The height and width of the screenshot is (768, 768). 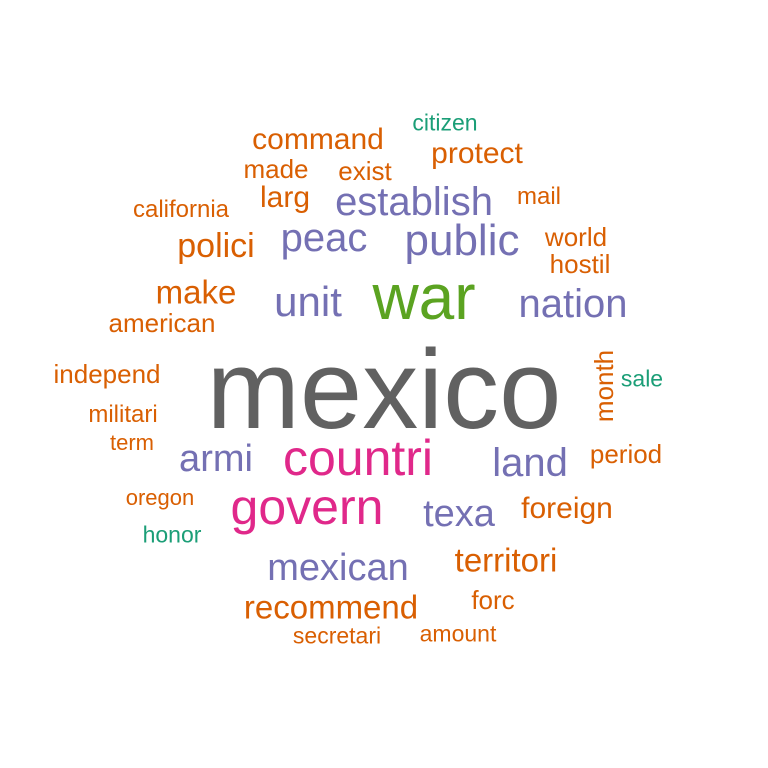 I want to click on word-protect: protect, so click(x=477, y=153).